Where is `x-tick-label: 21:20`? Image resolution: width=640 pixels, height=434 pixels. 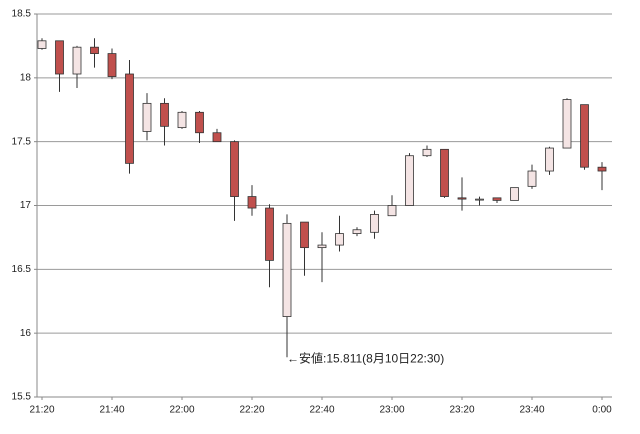 x-tick-label: 21:20 is located at coordinates (41, 410).